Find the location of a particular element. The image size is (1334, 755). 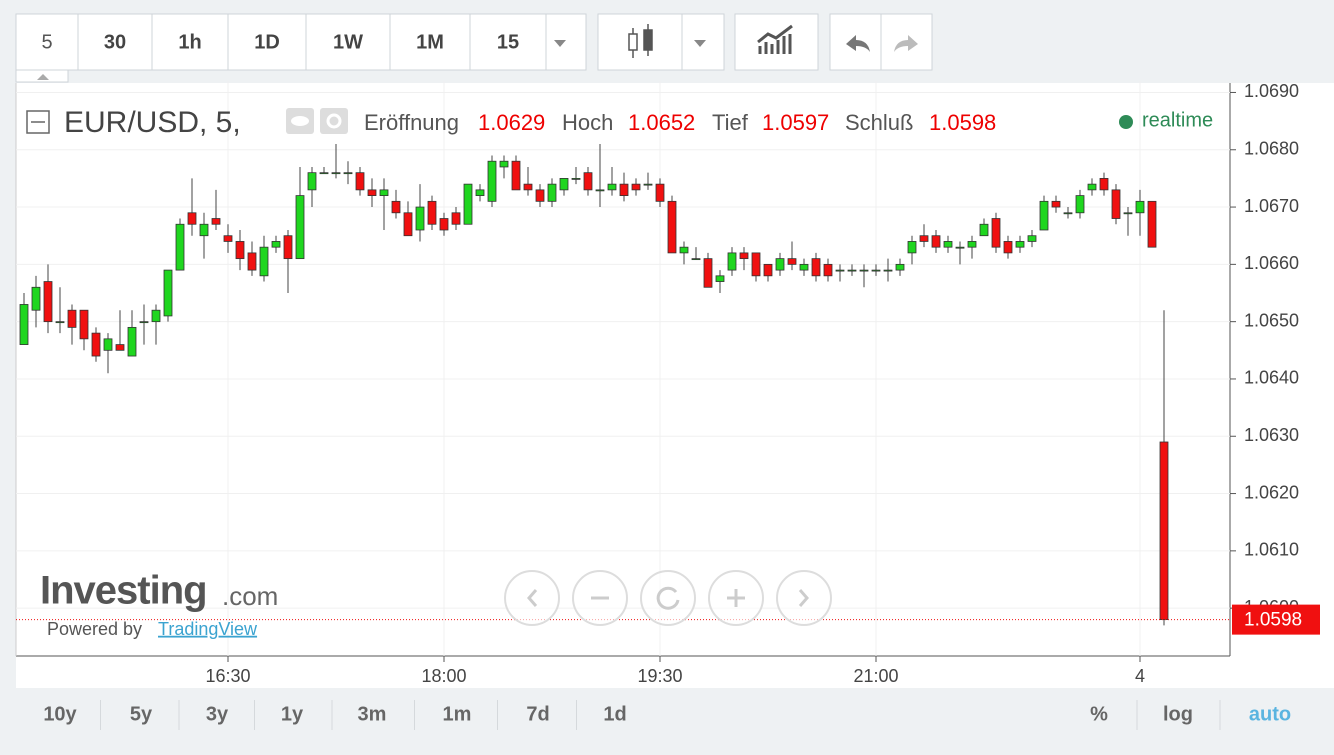

settings-icon is located at coordinates (334, 121).